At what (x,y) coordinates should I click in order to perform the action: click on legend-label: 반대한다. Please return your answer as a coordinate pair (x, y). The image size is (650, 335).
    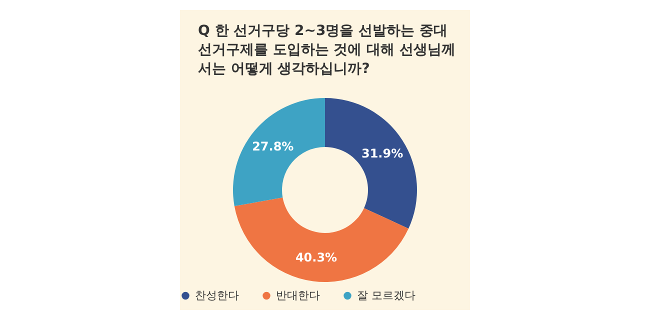
    Looking at the image, I should click on (298, 295).